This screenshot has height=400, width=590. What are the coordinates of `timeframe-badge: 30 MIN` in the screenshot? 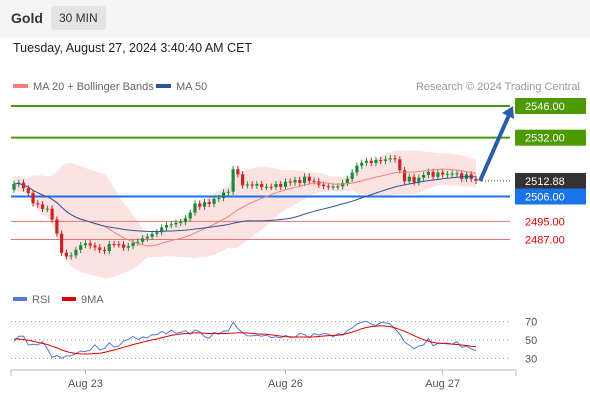 It's located at (78, 18).